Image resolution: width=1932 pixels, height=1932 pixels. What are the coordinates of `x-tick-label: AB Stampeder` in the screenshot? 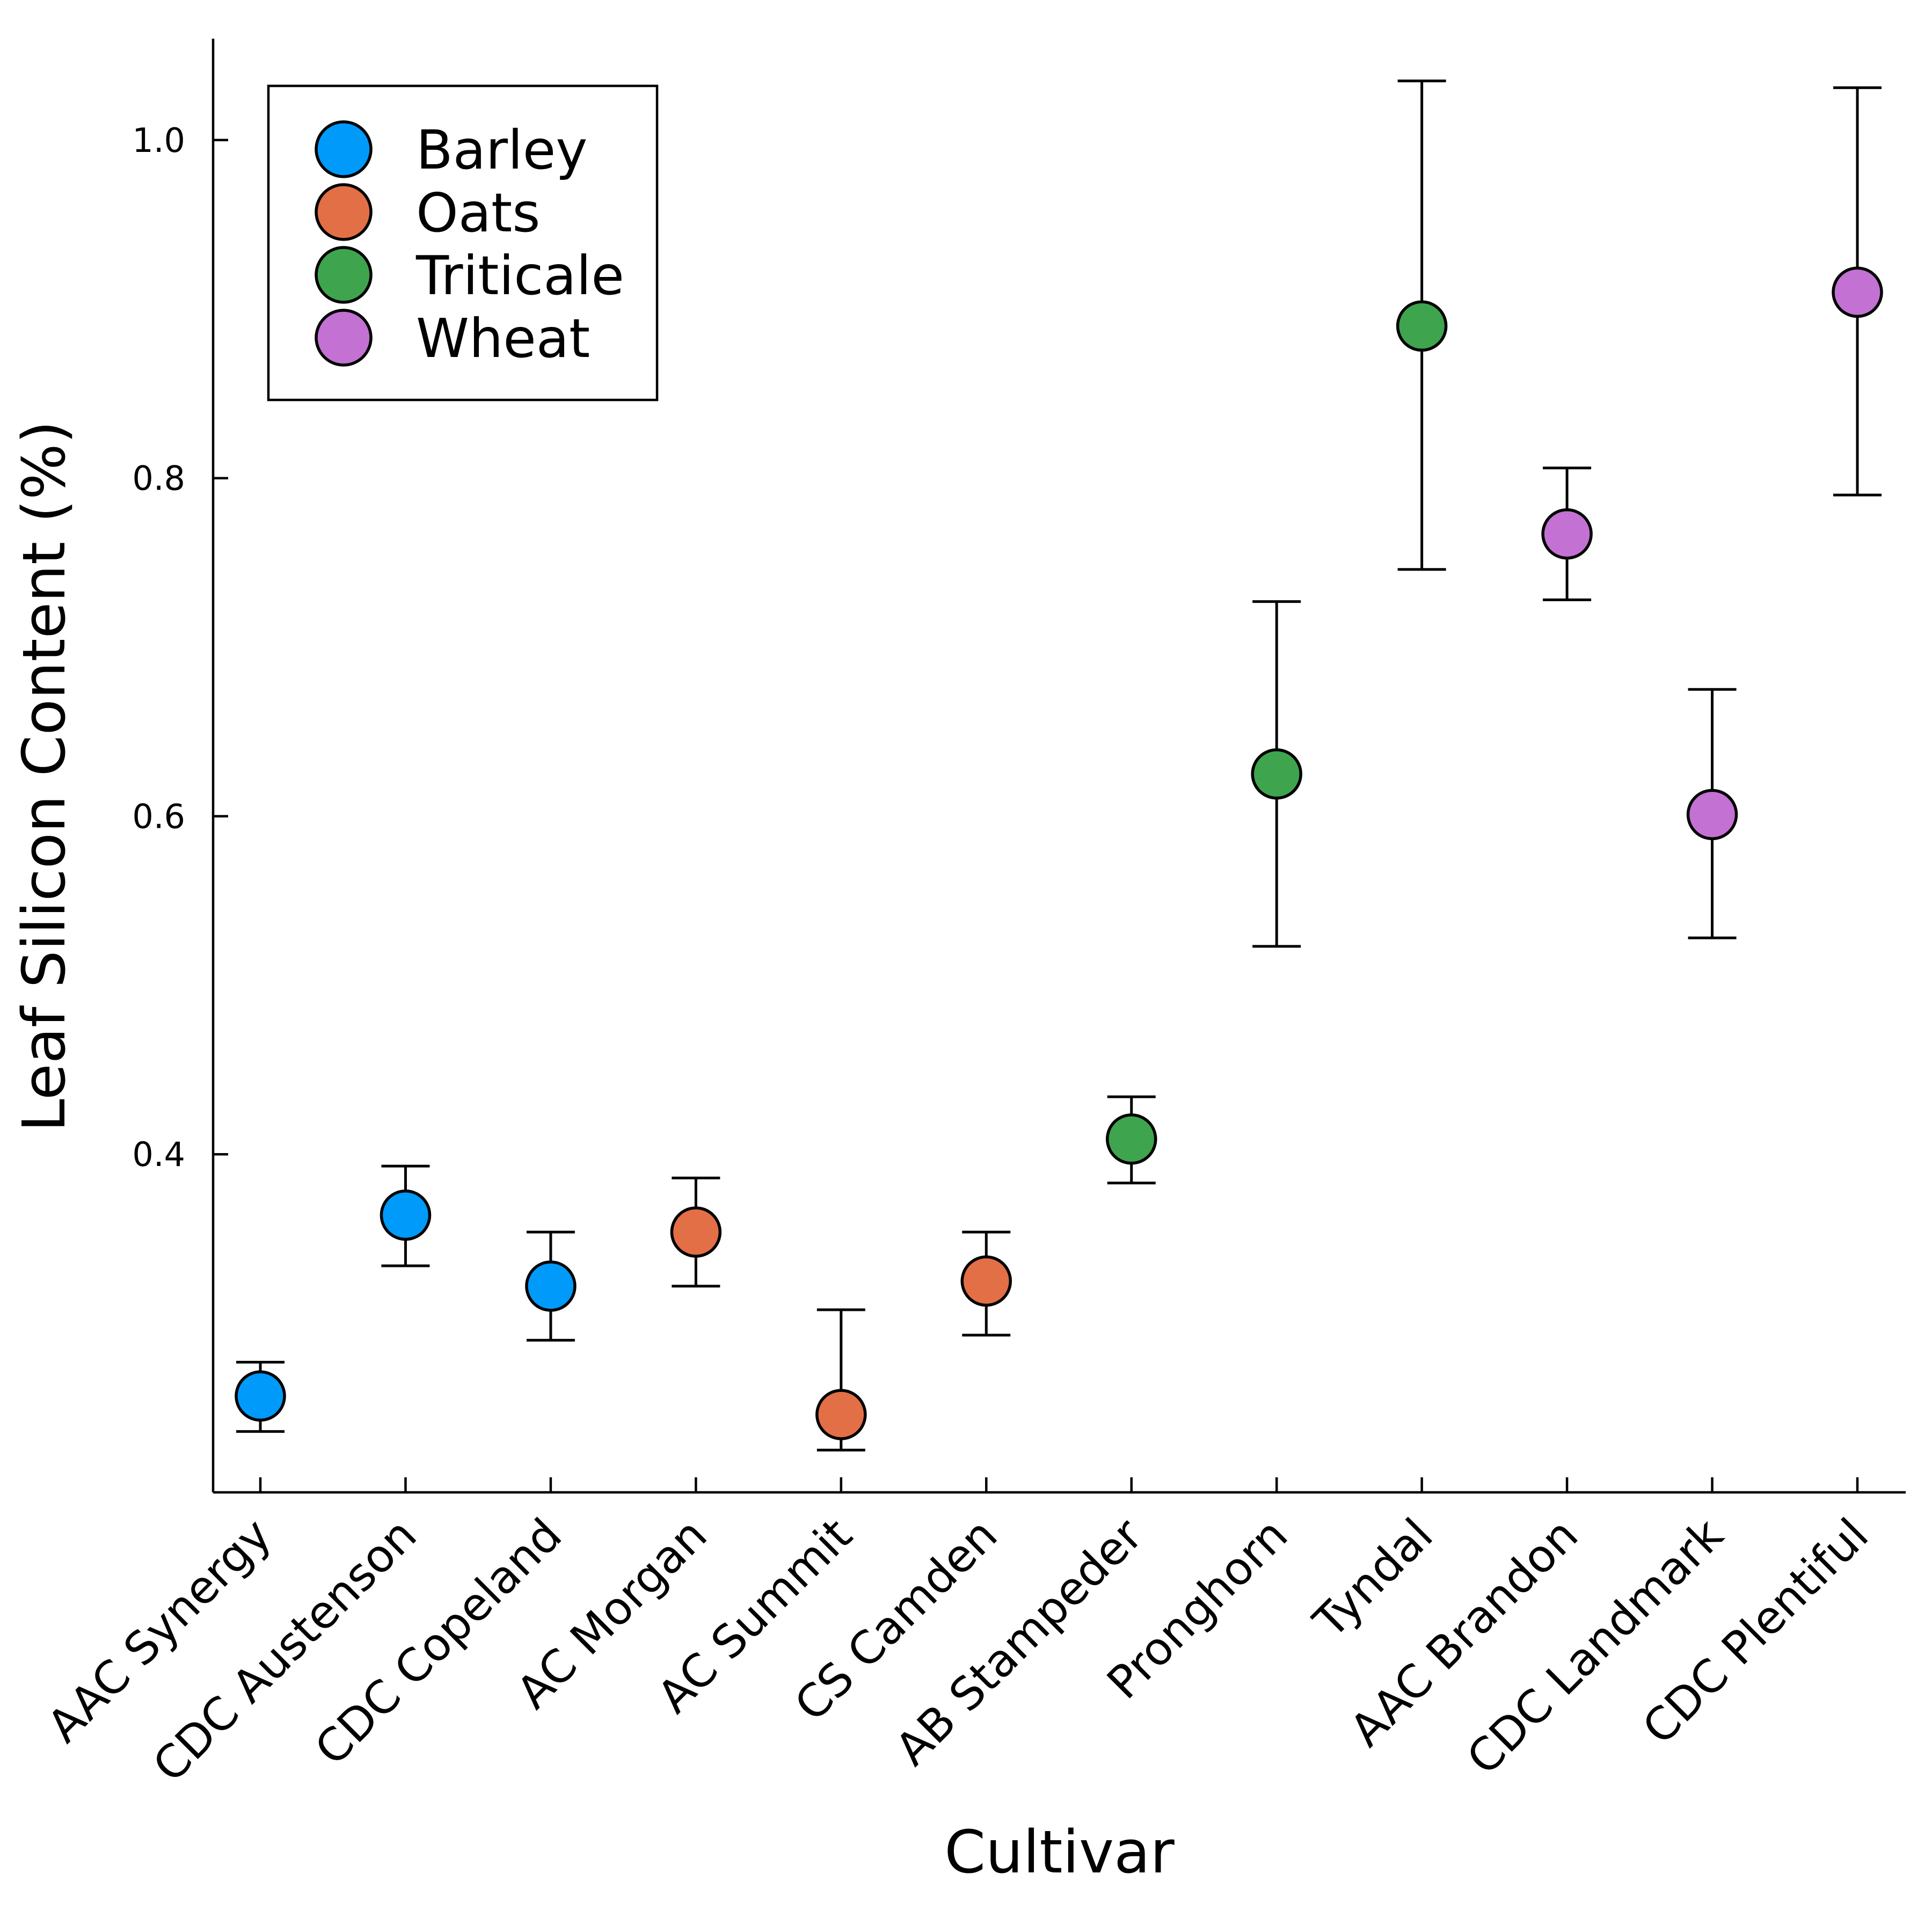 It's located at (1019, 1642).